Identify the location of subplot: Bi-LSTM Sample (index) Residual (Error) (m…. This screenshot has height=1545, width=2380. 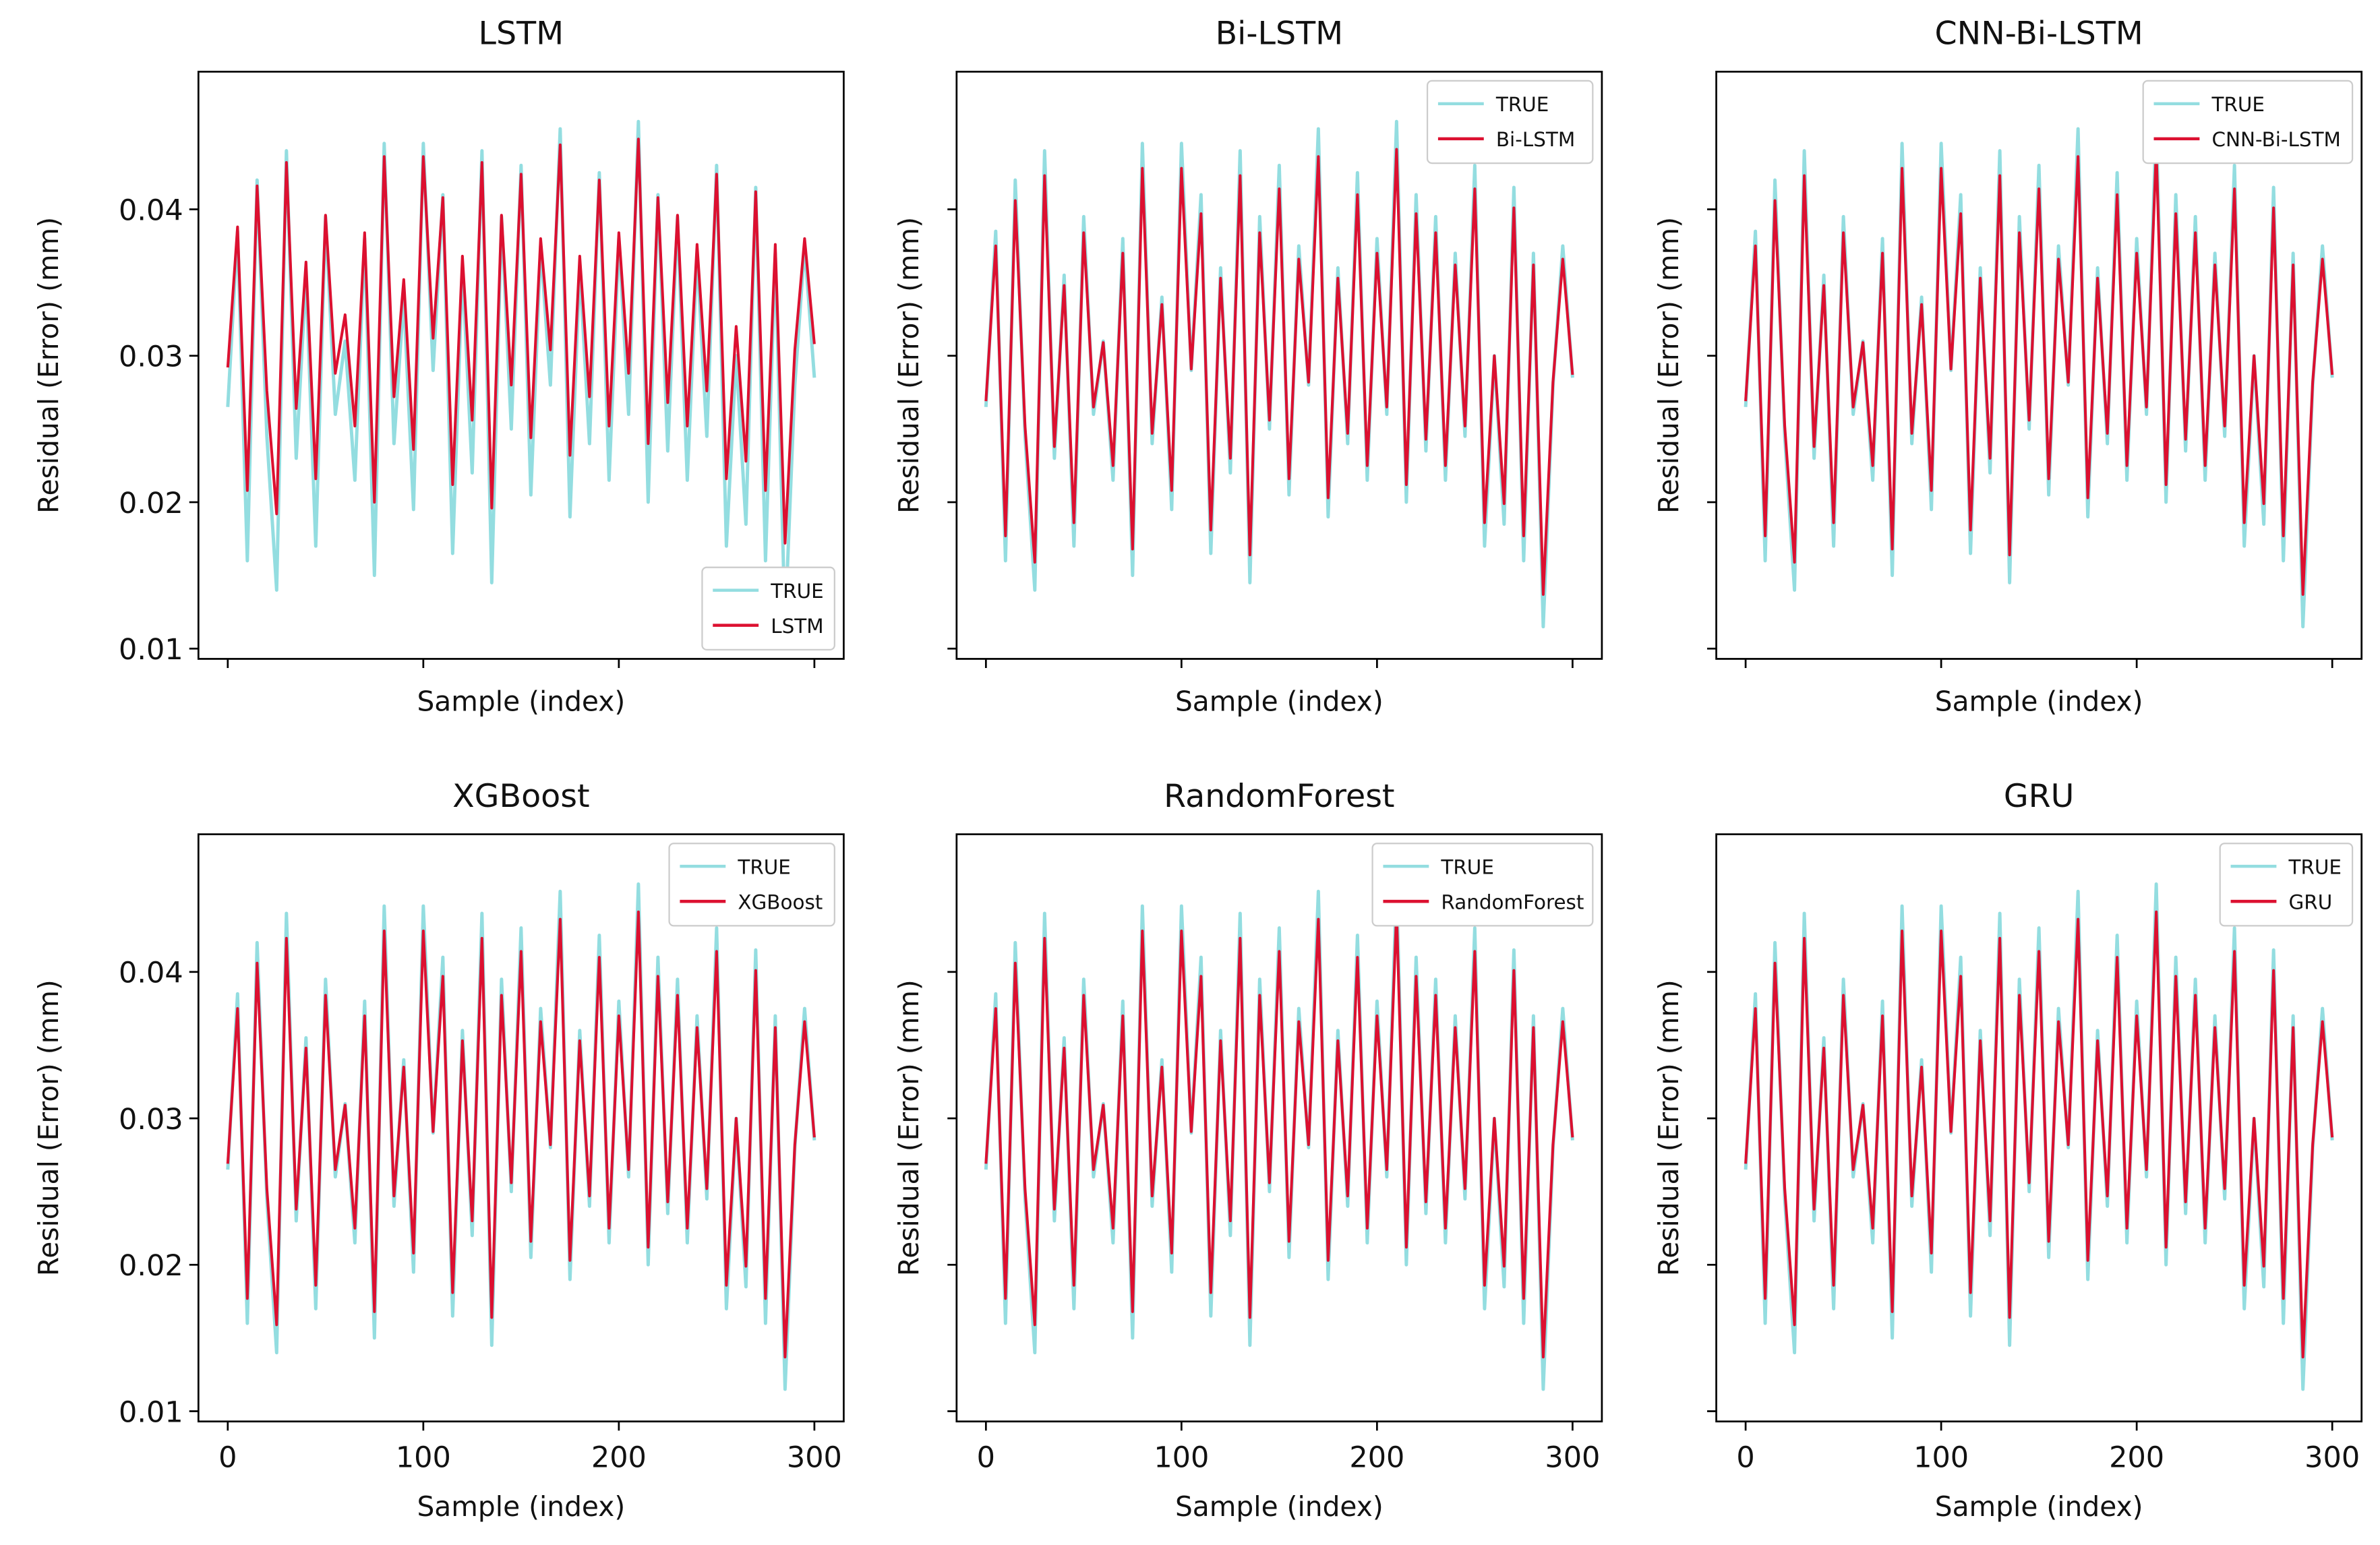
(1248, 366).